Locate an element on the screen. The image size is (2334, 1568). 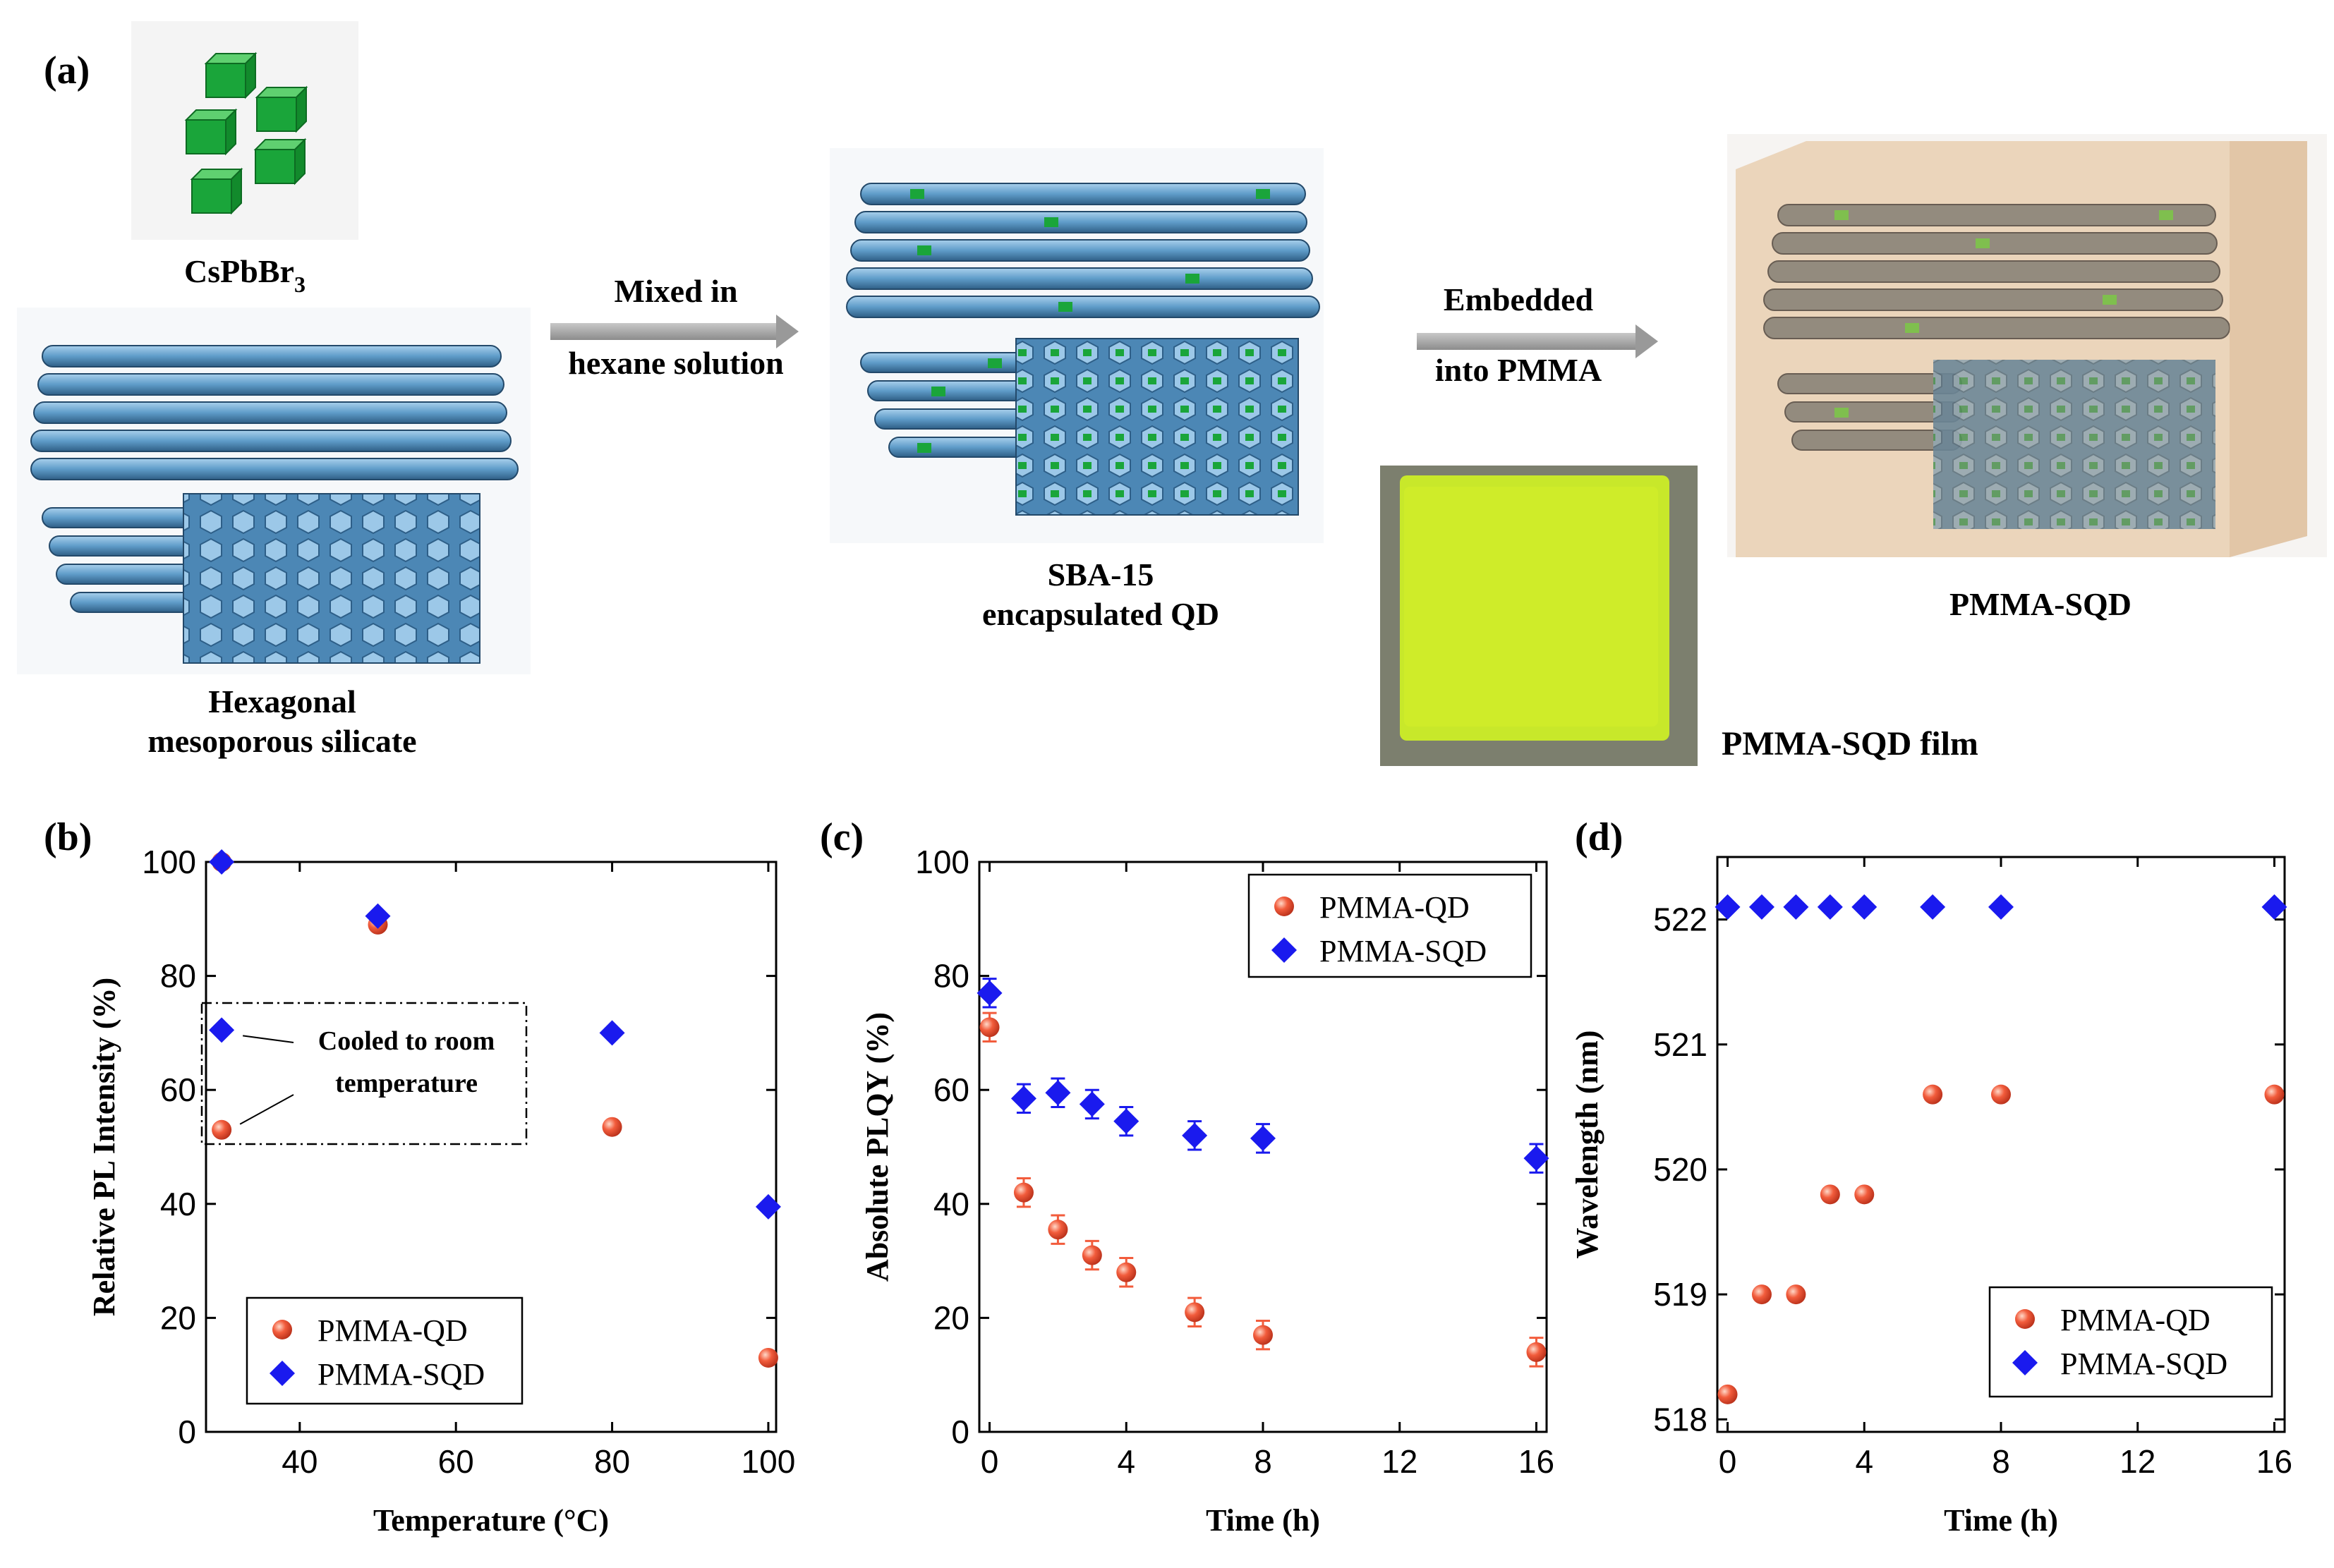
silicate-label-line1: Hexagonal is located at coordinates (282, 701).